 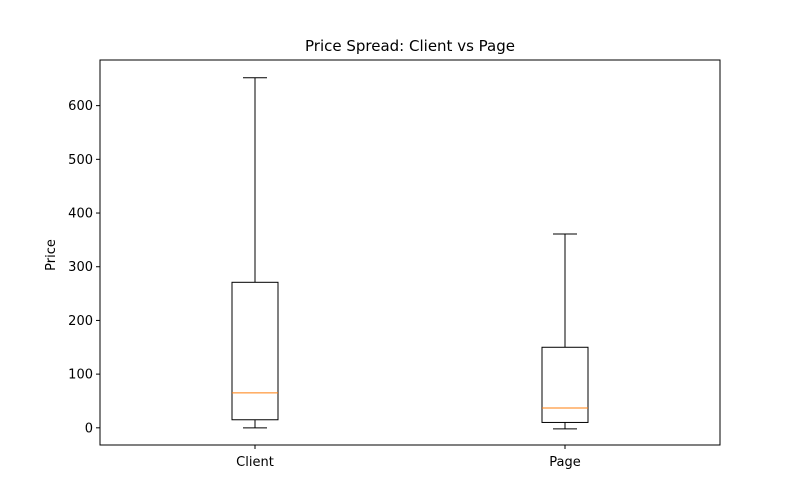 What do you see at coordinates (565, 384) in the screenshot?
I see `box-page` at bounding box center [565, 384].